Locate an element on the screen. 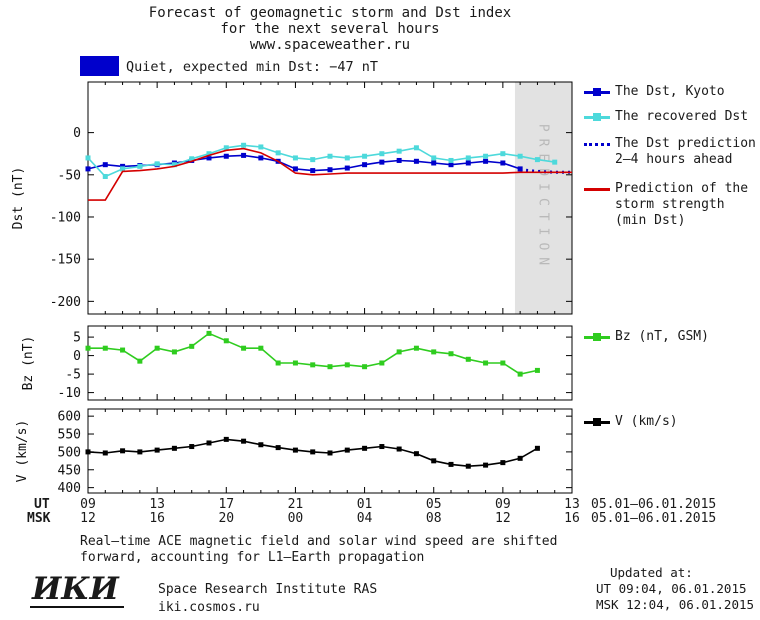 Image resolution: width=760 pixels, height=620 pixels. y-tick-label: 400 is located at coordinates (69, 488).